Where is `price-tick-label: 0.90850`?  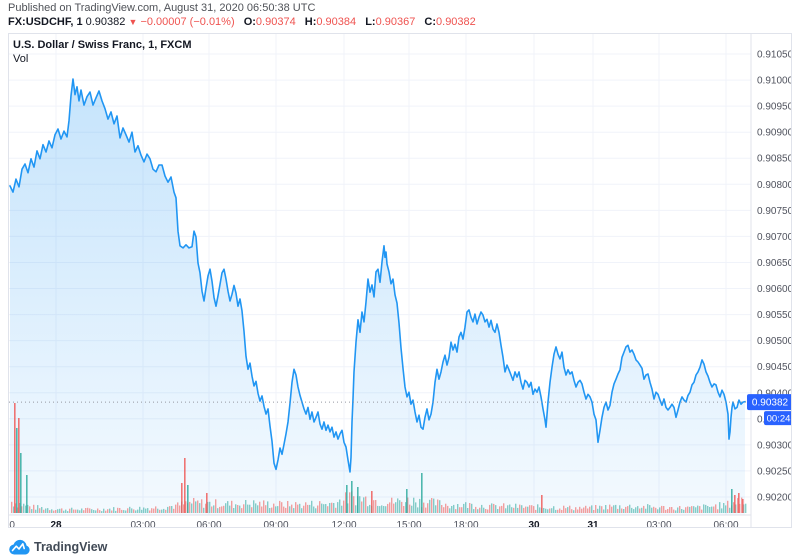 price-tick-label: 0.90850 is located at coordinates (774, 159).